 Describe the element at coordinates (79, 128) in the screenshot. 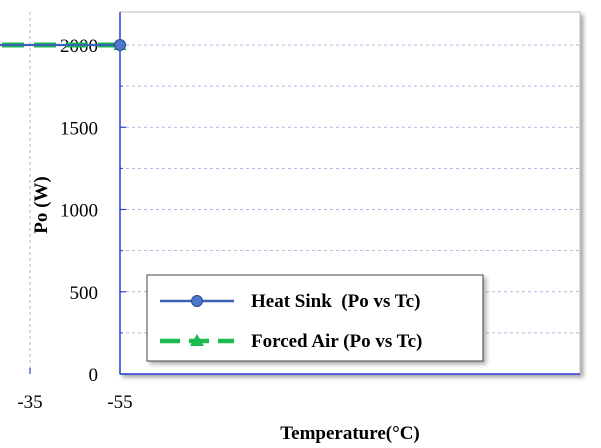

I see `y-tick-label: 1500` at that location.